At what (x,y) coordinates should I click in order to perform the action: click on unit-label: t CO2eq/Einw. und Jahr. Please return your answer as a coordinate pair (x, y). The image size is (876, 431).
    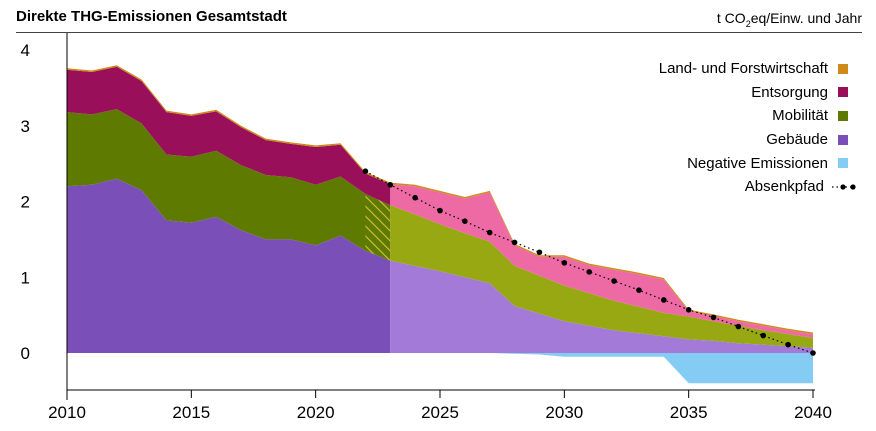
    Looking at the image, I should click on (789, 19).